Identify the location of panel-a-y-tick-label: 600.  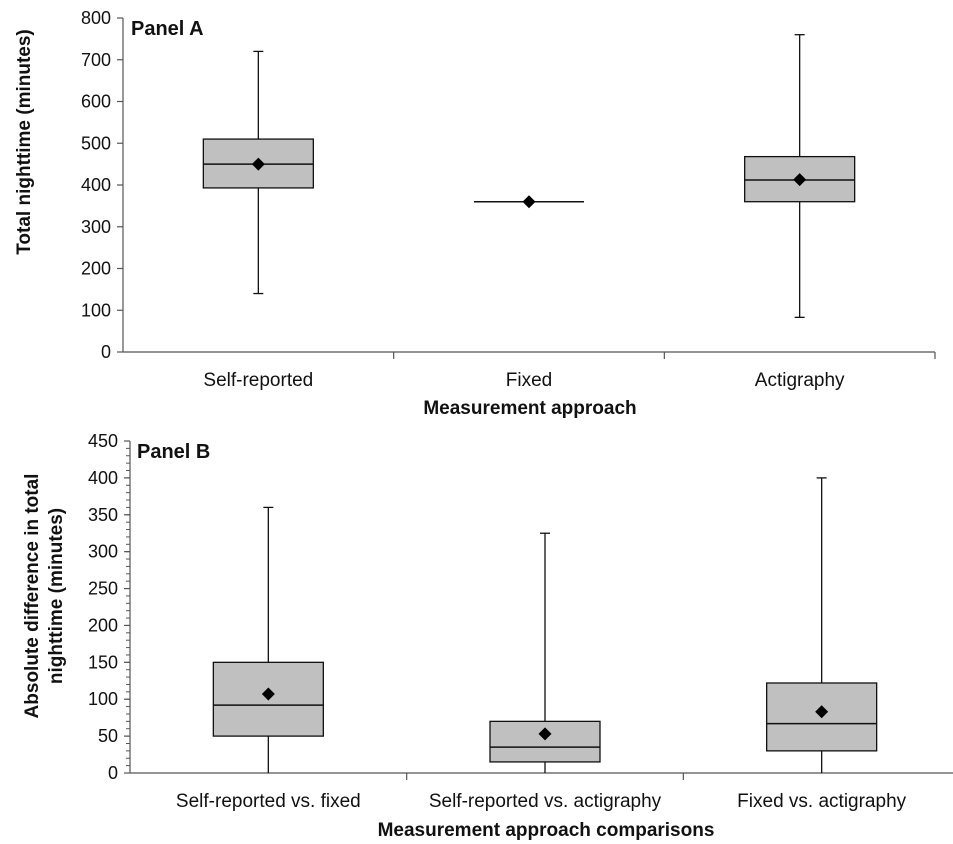
(96, 102).